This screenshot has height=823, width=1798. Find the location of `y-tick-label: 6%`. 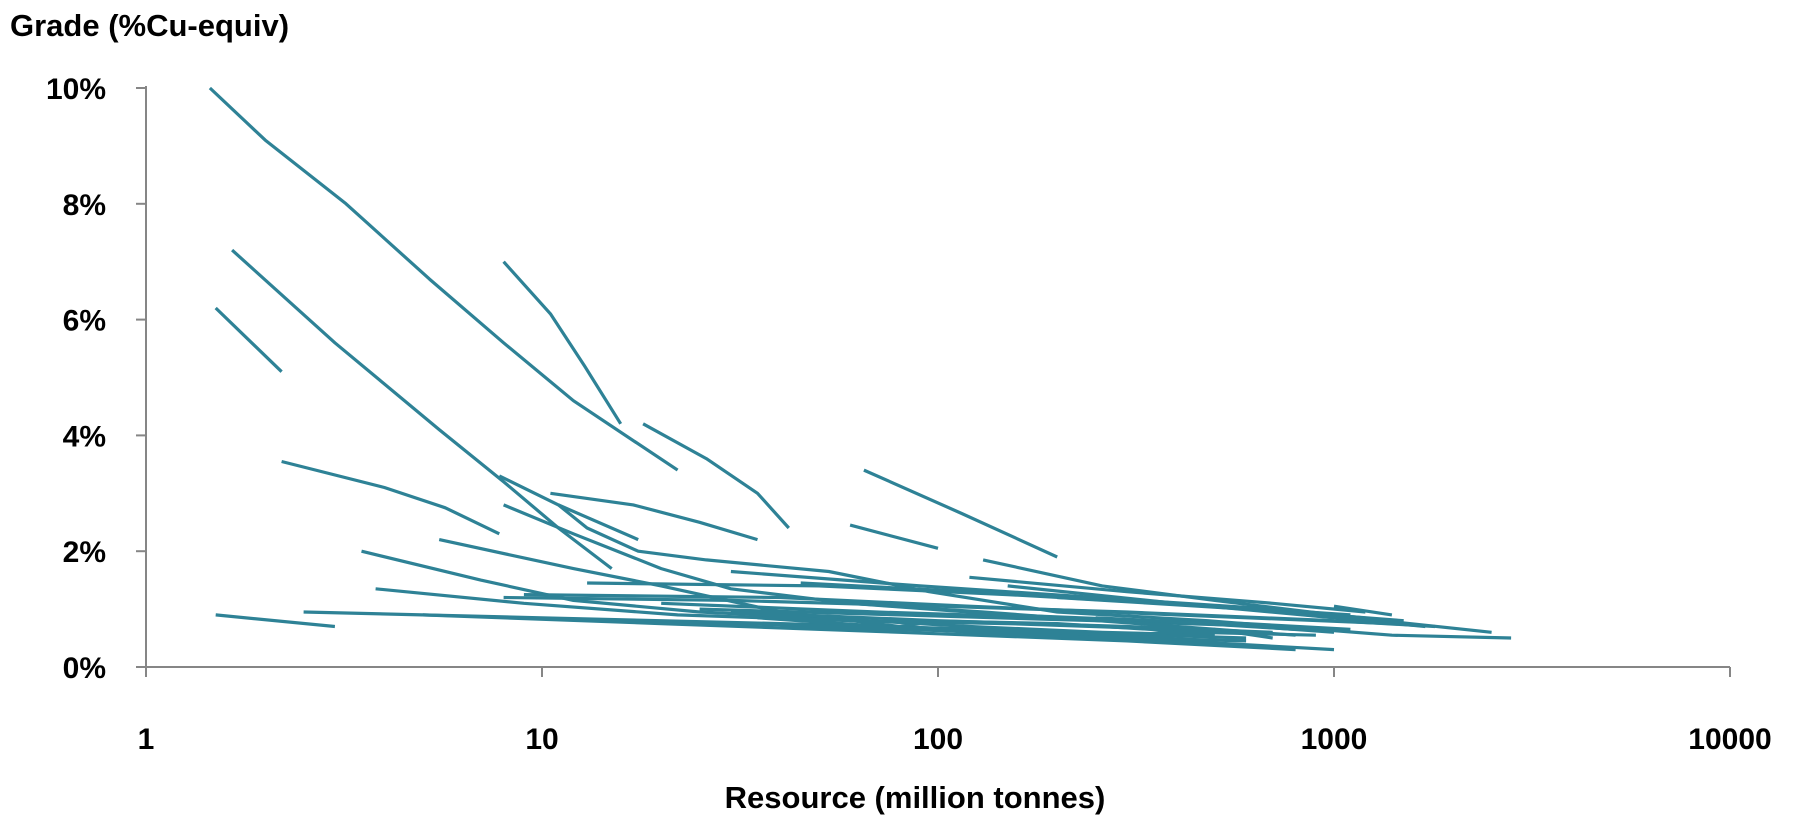

y-tick-label: 6% is located at coordinates (84, 321).